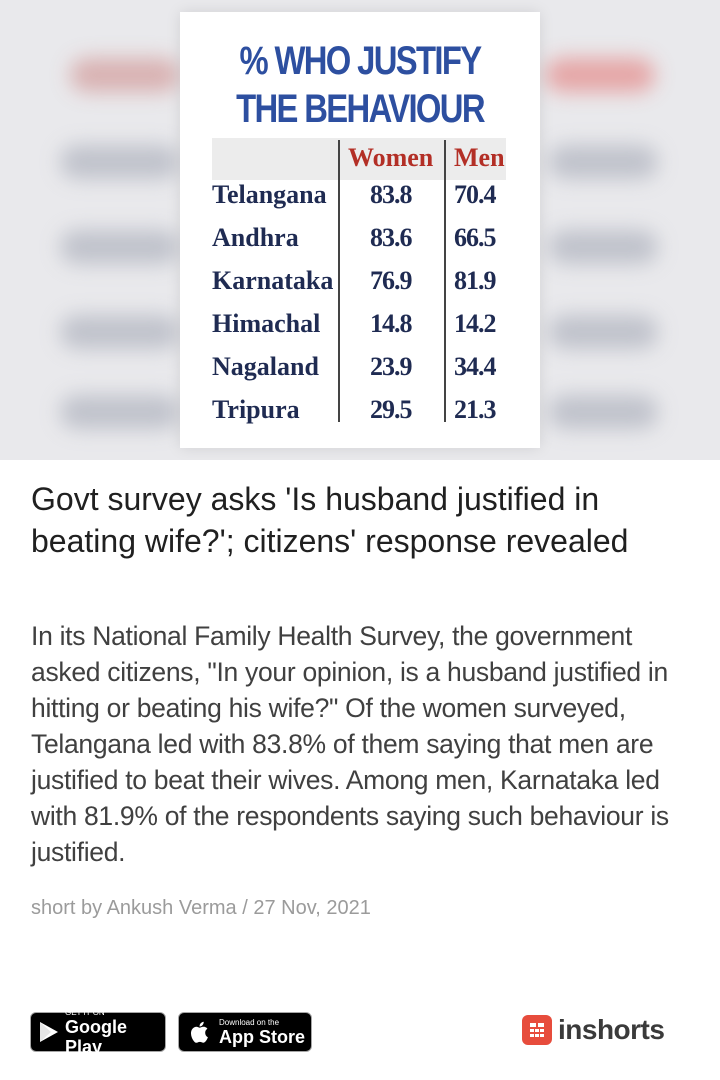 This screenshot has height=1080, width=720. What do you see at coordinates (391, 280) in the screenshot?
I see `table-row-women: 76.9` at bounding box center [391, 280].